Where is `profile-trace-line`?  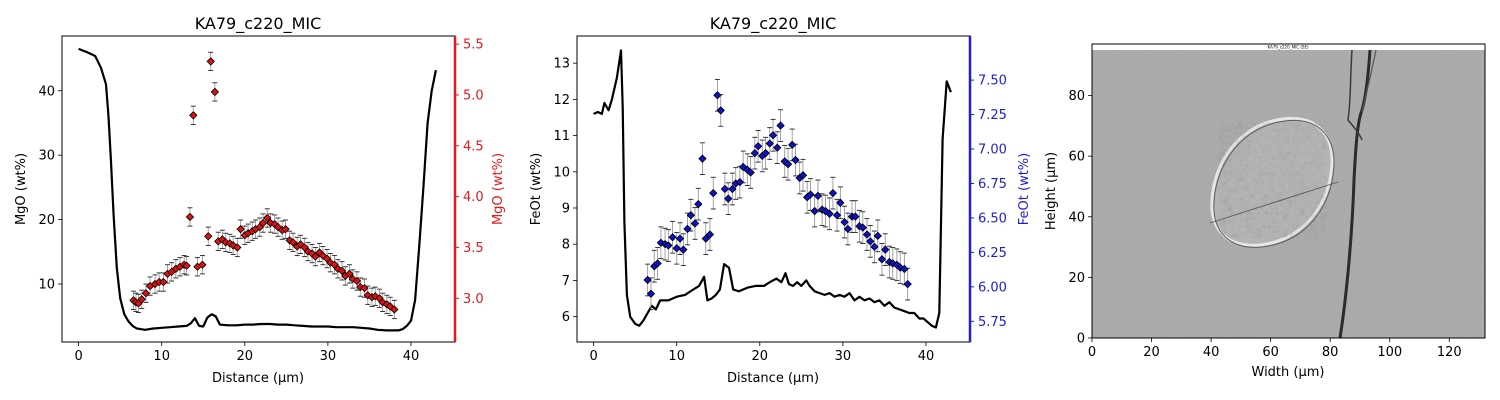 profile-trace-line is located at coordinates (1274, 202).